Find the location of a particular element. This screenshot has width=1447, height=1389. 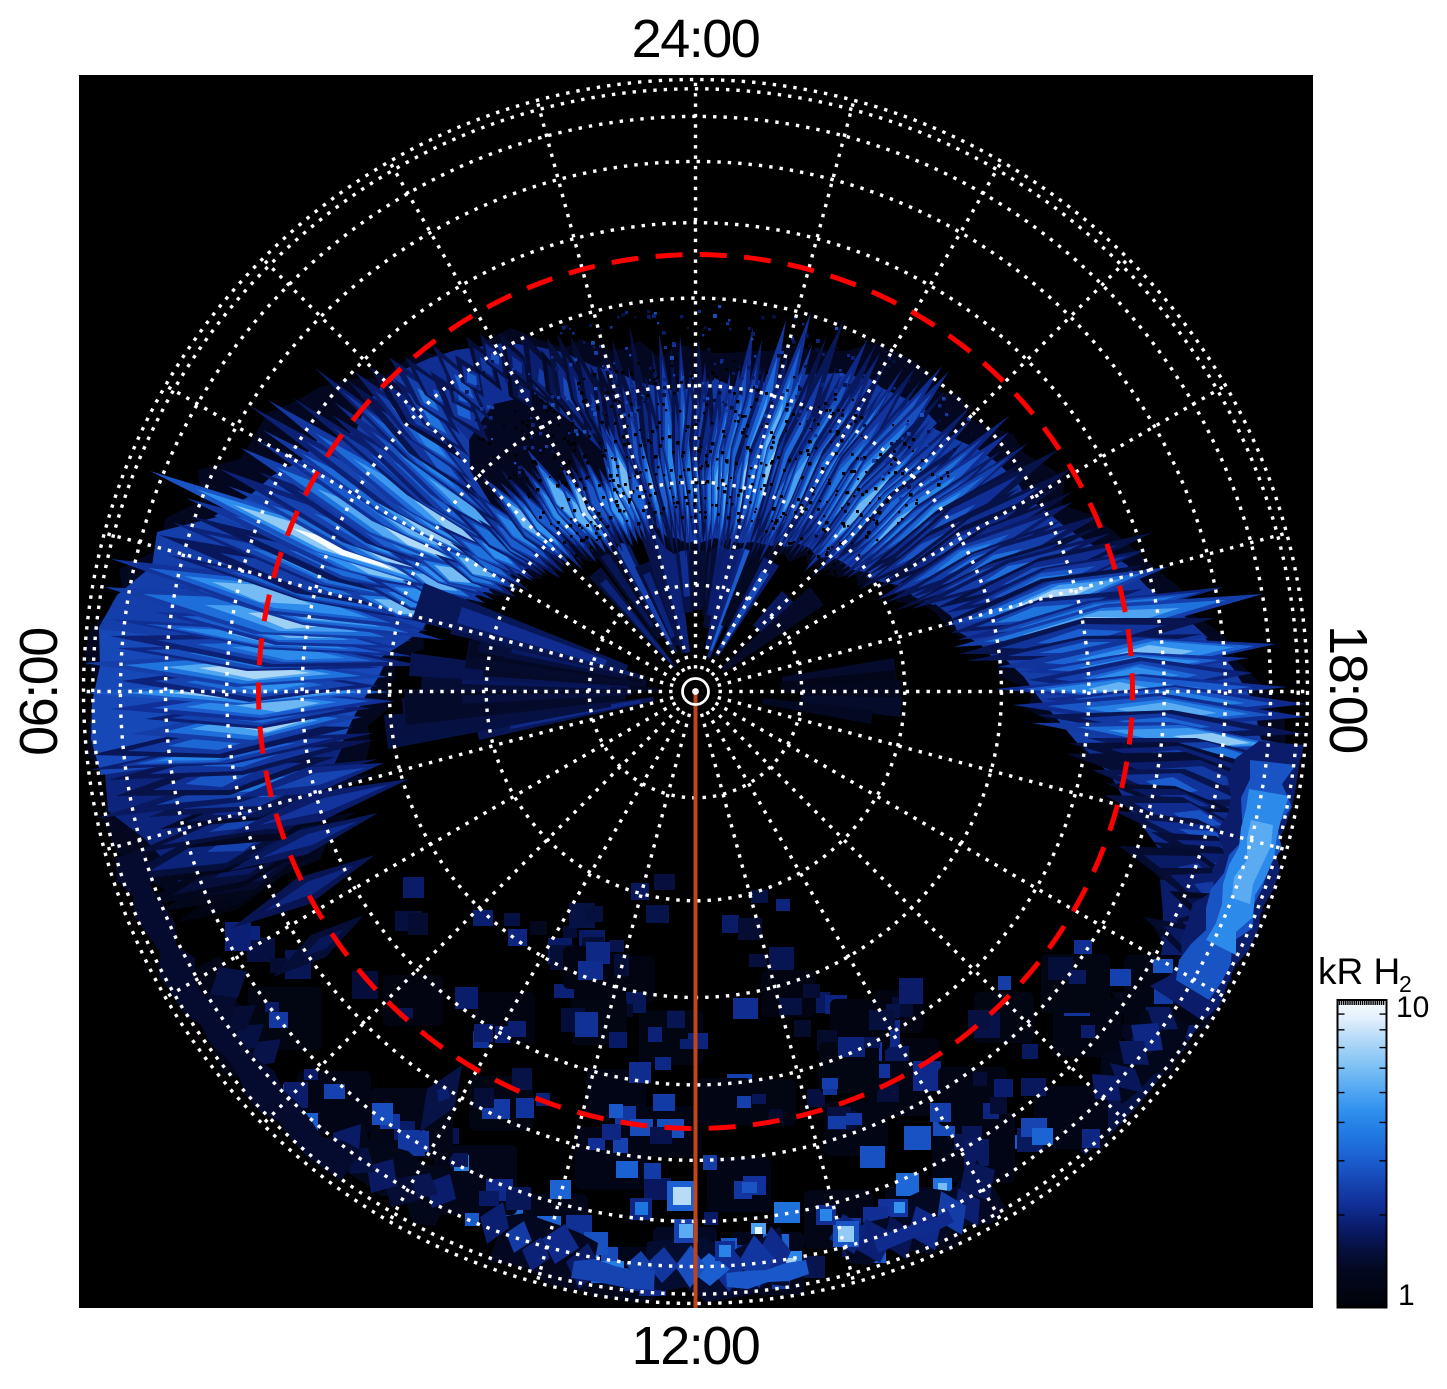

svg-text: 06:00 is located at coordinates (39, 692).